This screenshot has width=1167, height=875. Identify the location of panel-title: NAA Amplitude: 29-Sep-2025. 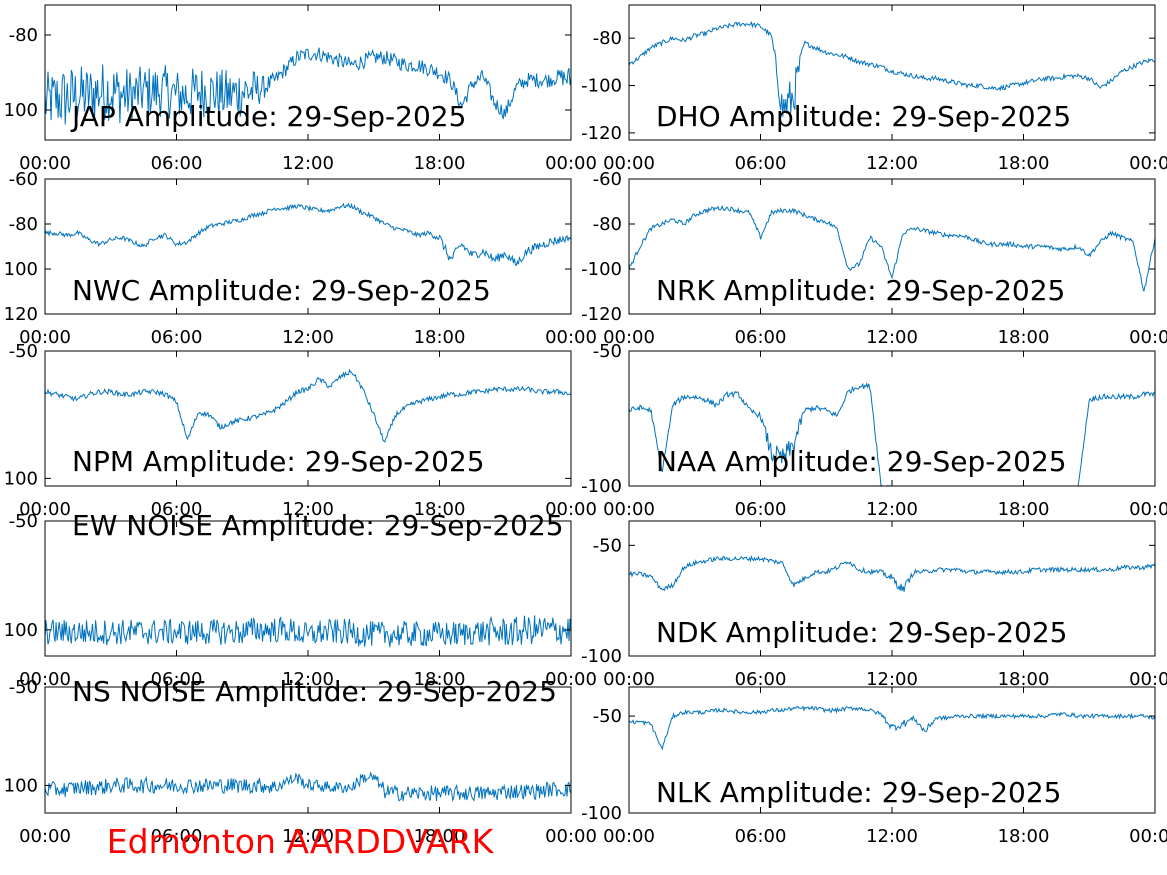
(861, 461).